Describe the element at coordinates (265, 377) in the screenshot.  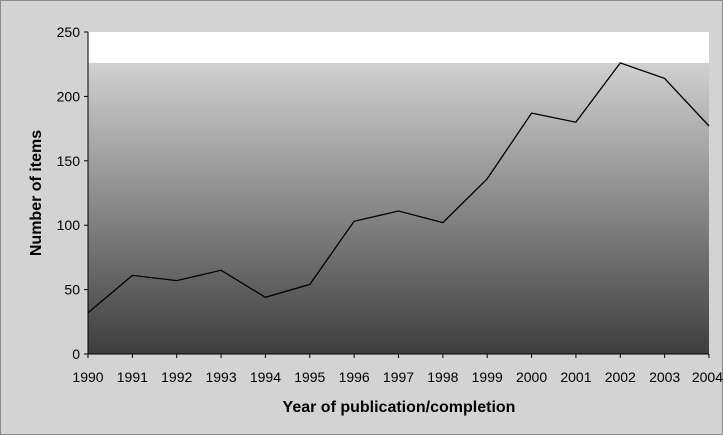
I see `x-tick-label: 1994` at that location.